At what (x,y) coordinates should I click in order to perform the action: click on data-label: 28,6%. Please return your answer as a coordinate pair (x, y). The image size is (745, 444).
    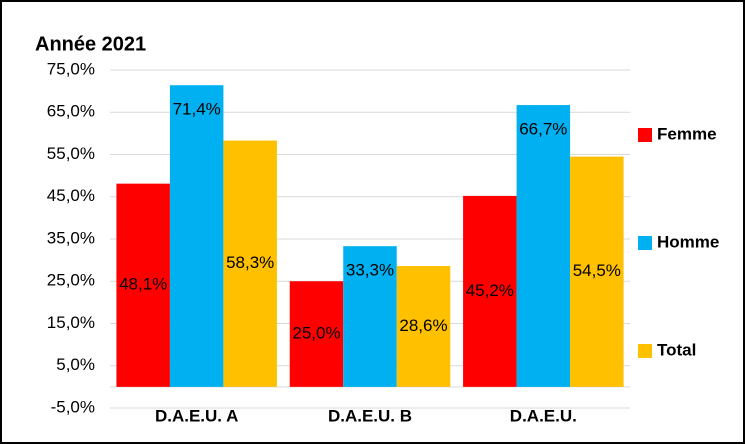
    Looking at the image, I should click on (423, 325).